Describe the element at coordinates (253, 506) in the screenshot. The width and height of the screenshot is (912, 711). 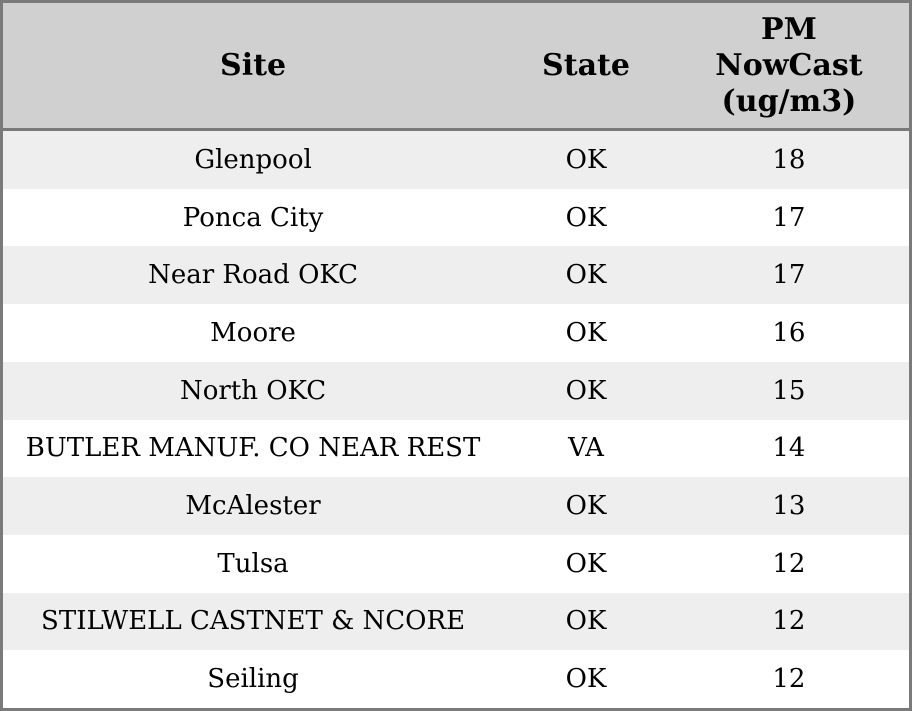
I see `site-cell: McAlester` at that location.